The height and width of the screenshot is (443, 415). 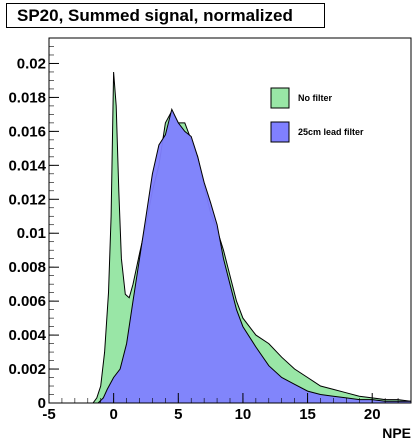 What do you see at coordinates (331, 132) in the screenshot?
I see `legend-label-2: 25cm lead filter` at bounding box center [331, 132].